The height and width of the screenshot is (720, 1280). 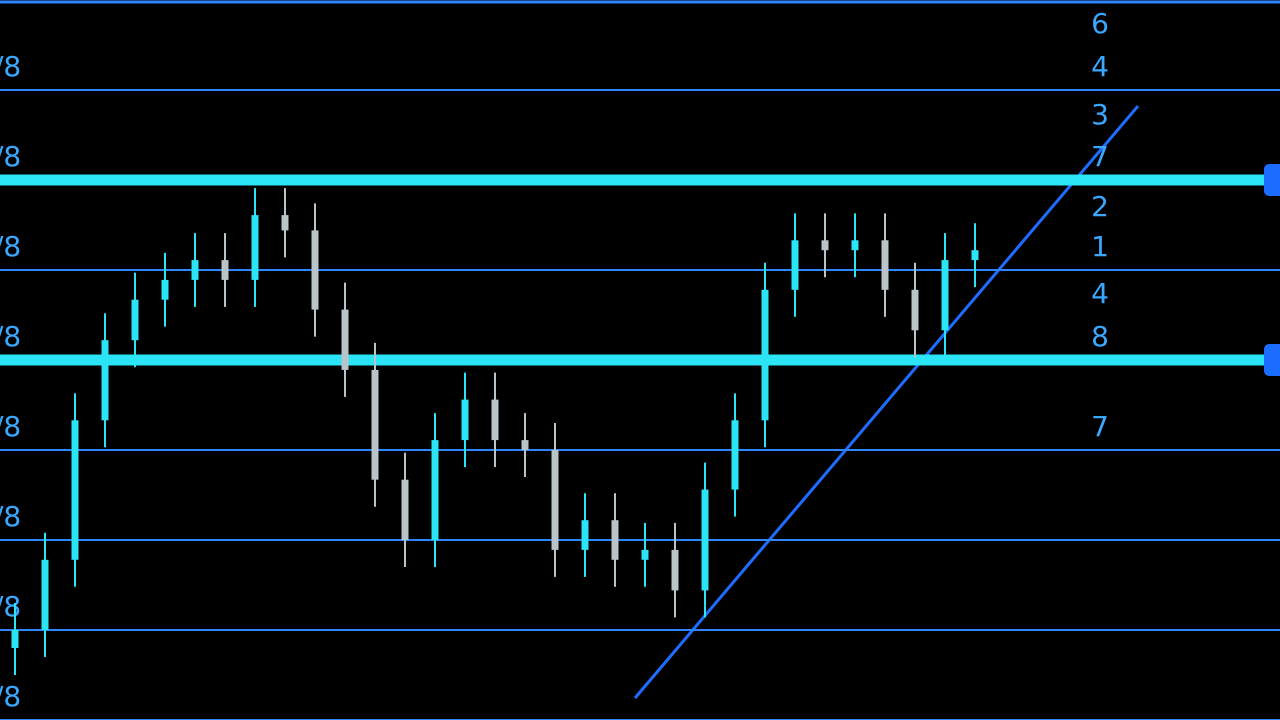 What do you see at coordinates (1100, 206) in the screenshot?
I see `right-label: 2` at bounding box center [1100, 206].